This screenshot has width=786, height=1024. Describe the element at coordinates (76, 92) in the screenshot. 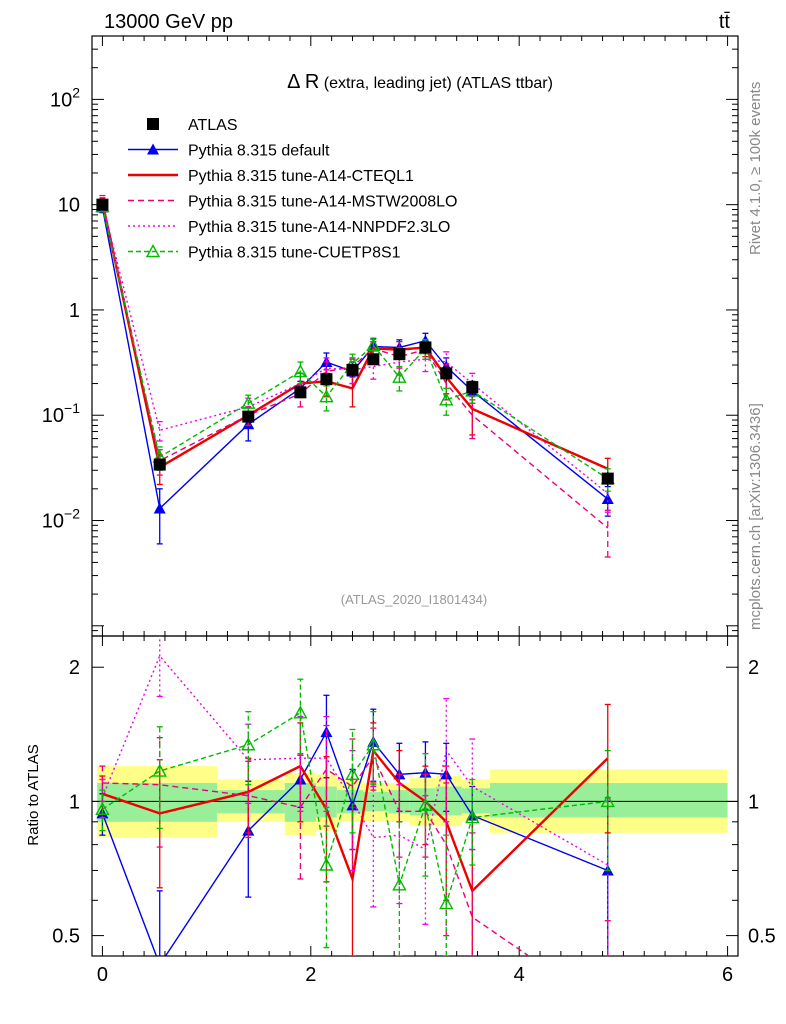

I see `y-tick-label-exponent: 2` at that location.